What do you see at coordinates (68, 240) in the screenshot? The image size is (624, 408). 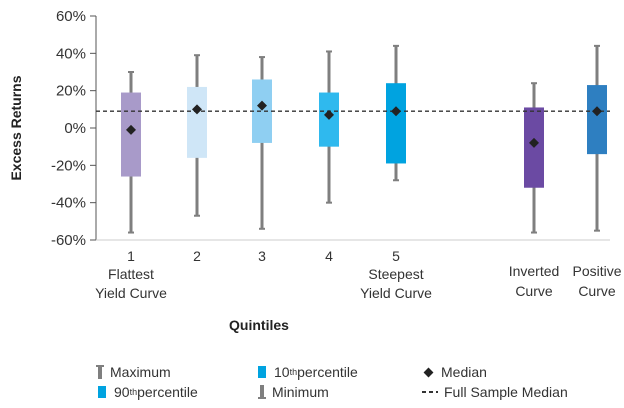 I see `y-tick-label: -60%` at bounding box center [68, 240].